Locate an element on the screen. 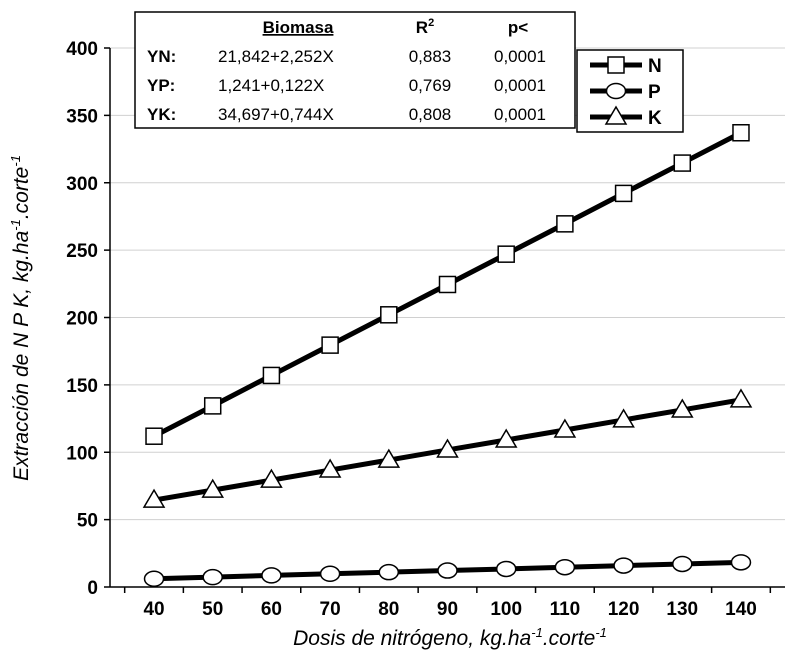  x-tick-label: 50 is located at coordinates (212, 609).